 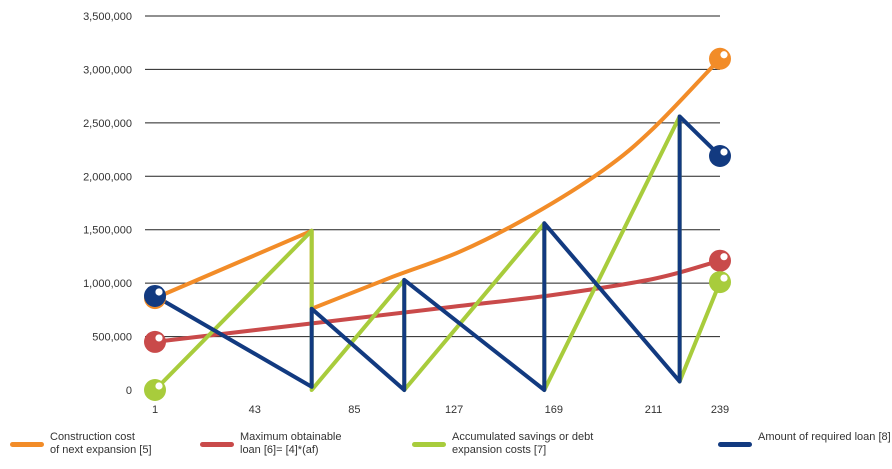 I want to click on y-tick-label: 3,500,000, so click(x=107, y=17).